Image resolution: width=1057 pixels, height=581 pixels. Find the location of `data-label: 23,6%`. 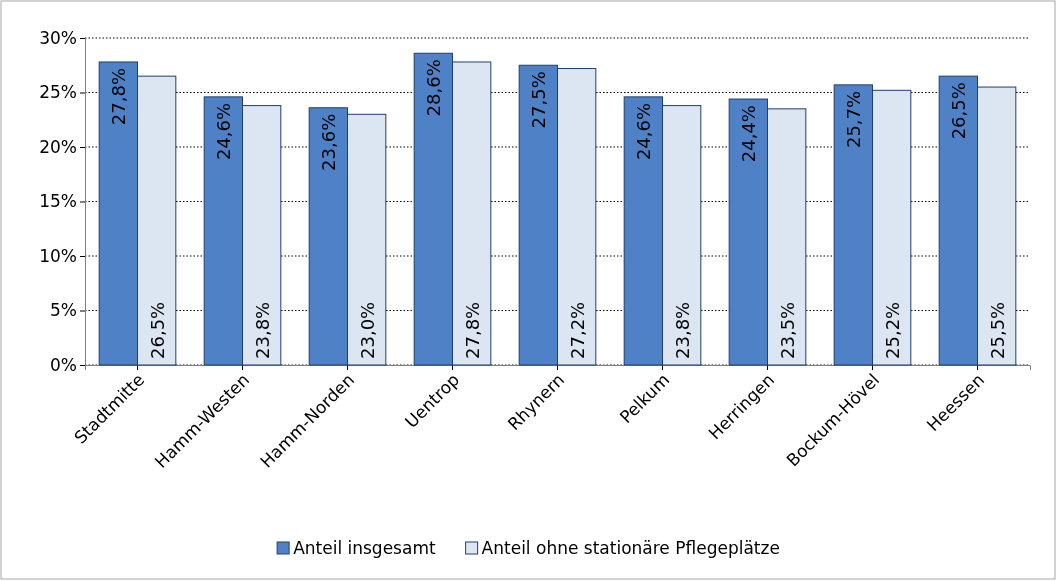

data-label: 23,6% is located at coordinates (329, 142).